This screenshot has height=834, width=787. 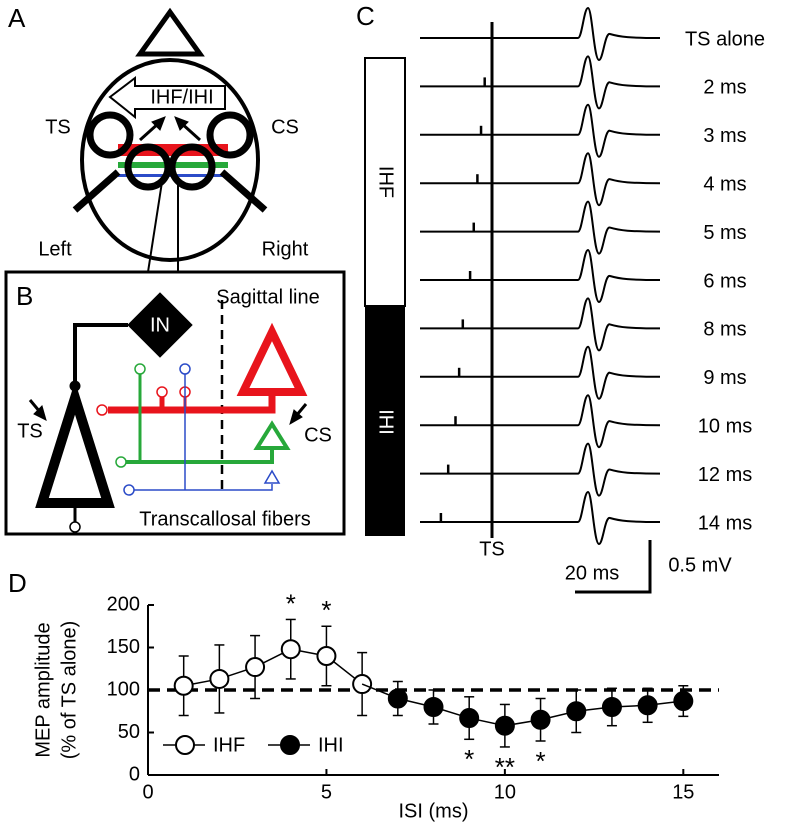 I want to click on significance: **, so click(x=505, y=767).